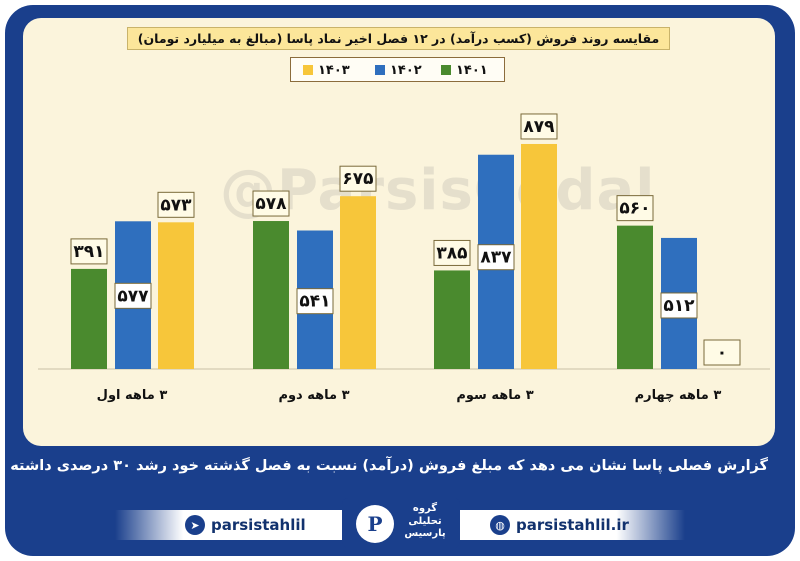 This screenshot has height=561, width=800. I want to click on data-label-2-1: ۶۷۵, so click(358, 178).